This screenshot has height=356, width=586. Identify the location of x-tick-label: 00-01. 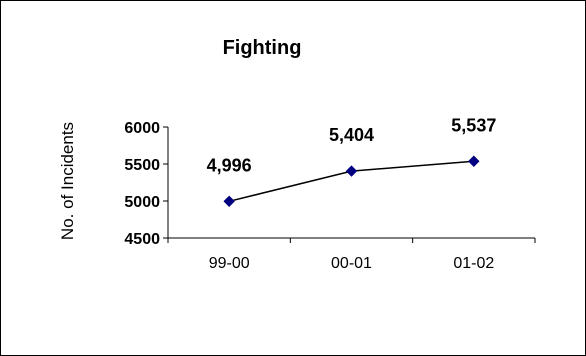
(351, 263).